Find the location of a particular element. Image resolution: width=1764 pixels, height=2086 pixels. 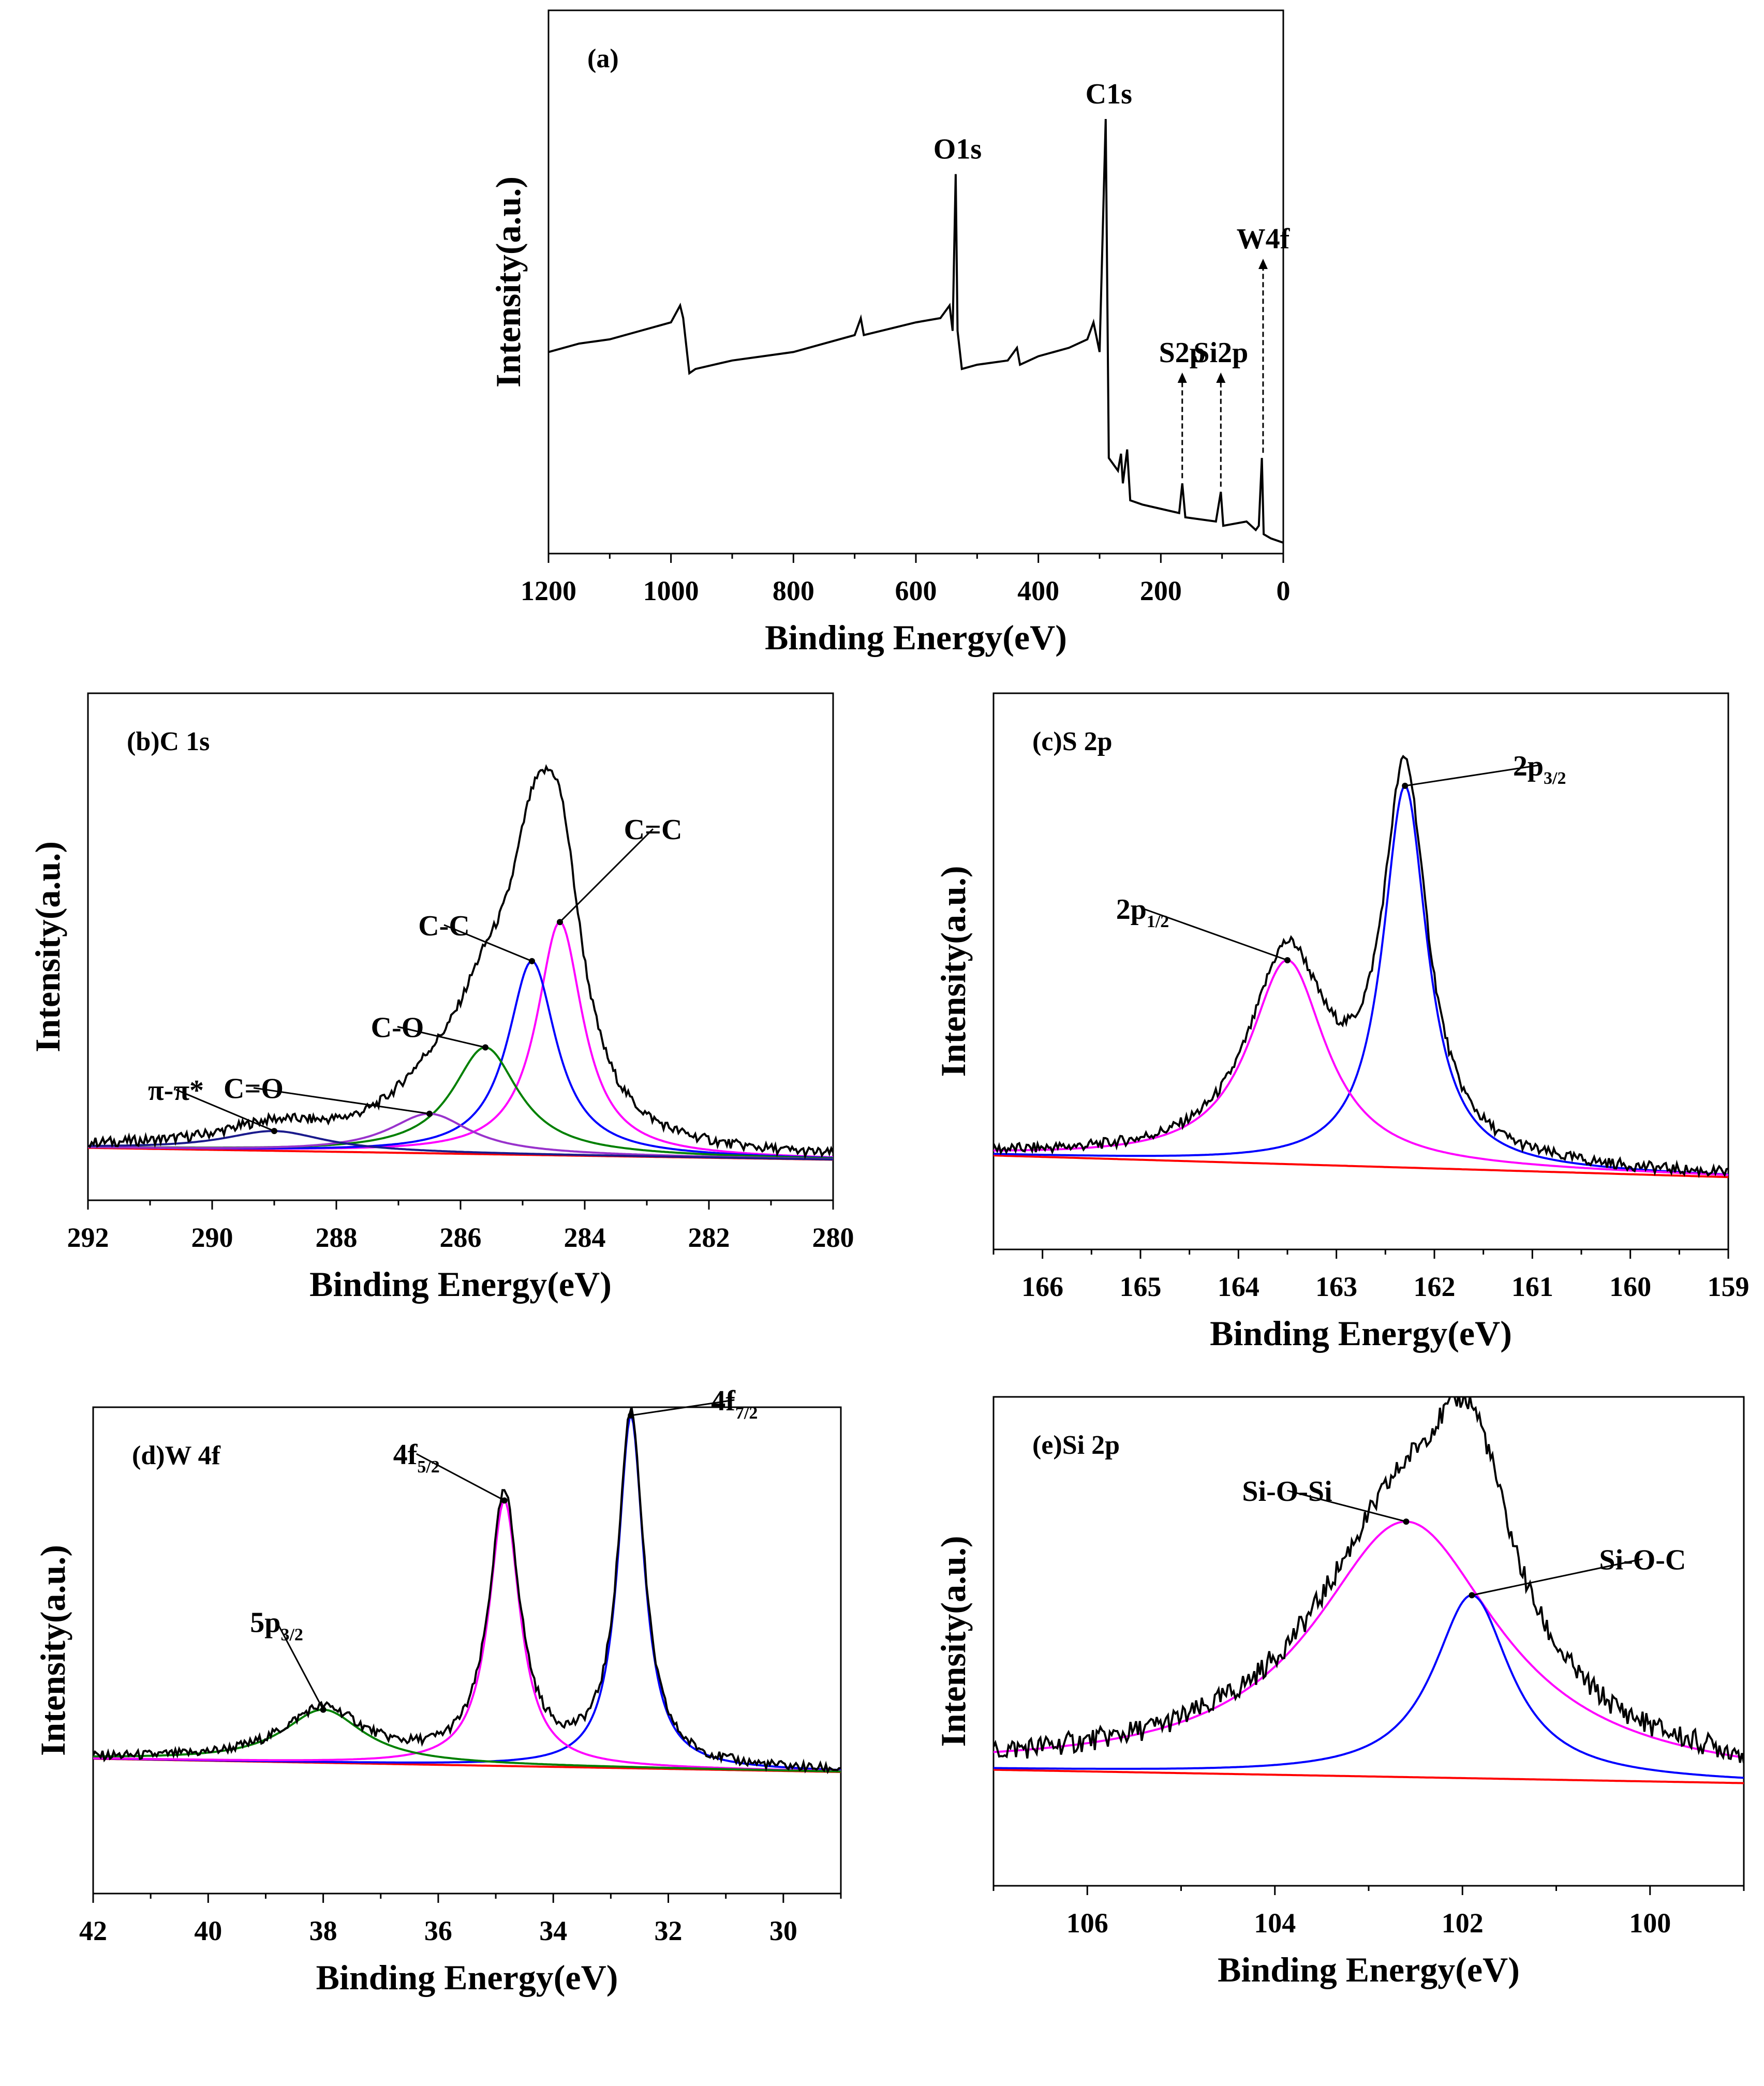

x-tick-label-a: 800 is located at coordinates (793, 591).